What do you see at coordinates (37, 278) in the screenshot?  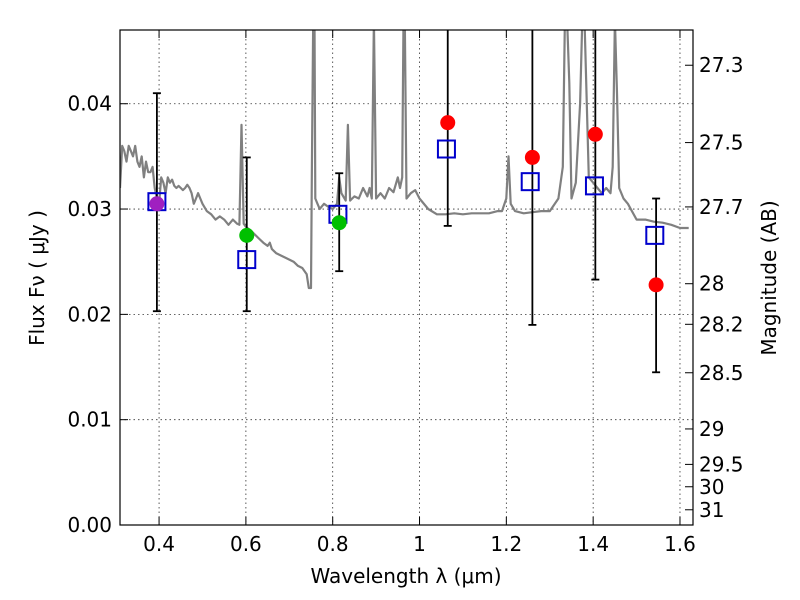 I see `y-axis-title: Flux Fν ( μJy )` at bounding box center [37, 278].